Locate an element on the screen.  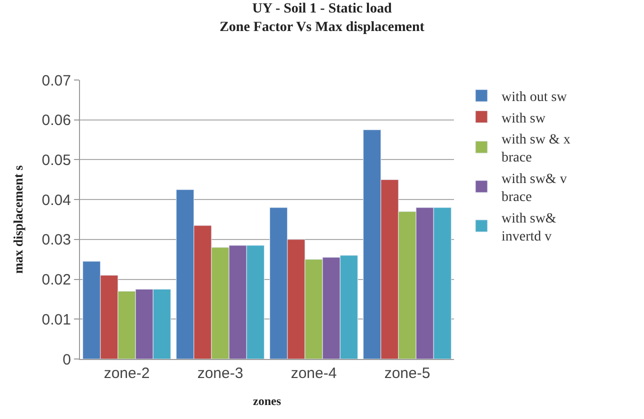
x-tick-label: zone-3 is located at coordinates (220, 373).